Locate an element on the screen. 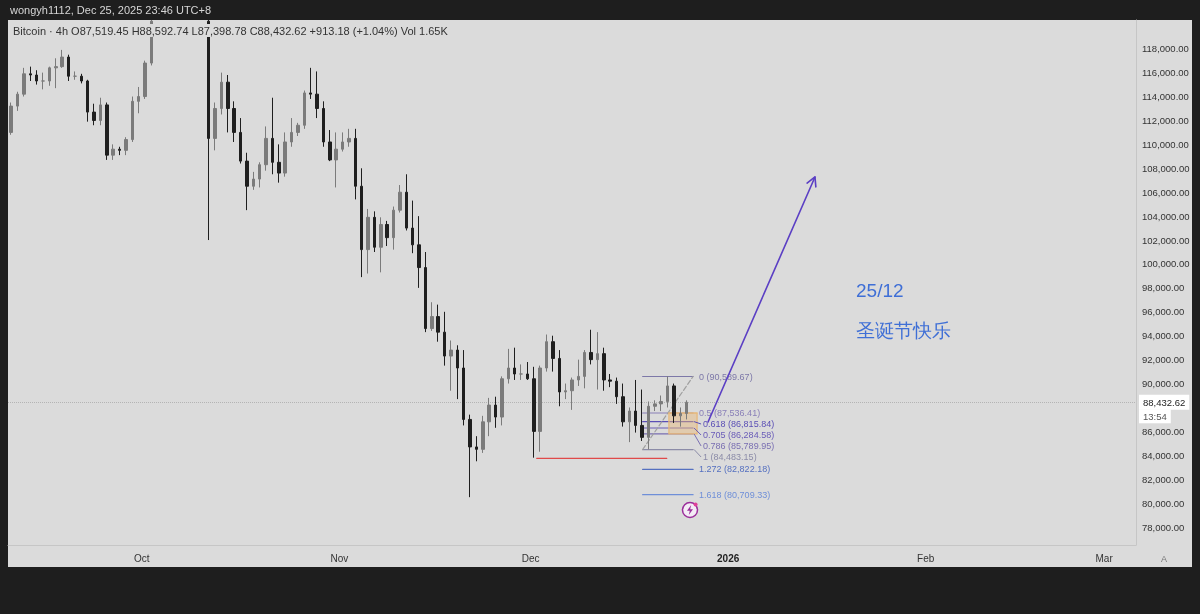  y-tick-label: 98,000.00 is located at coordinates (1163, 288).